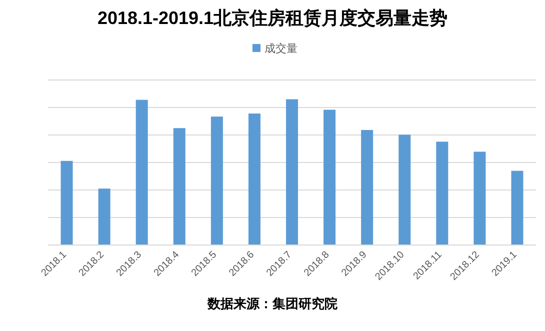  What do you see at coordinates (272, 18) in the screenshot?
I see `chart-title: 2018.1-2019.1北京住房租赁月度交易量走势` at bounding box center [272, 18].